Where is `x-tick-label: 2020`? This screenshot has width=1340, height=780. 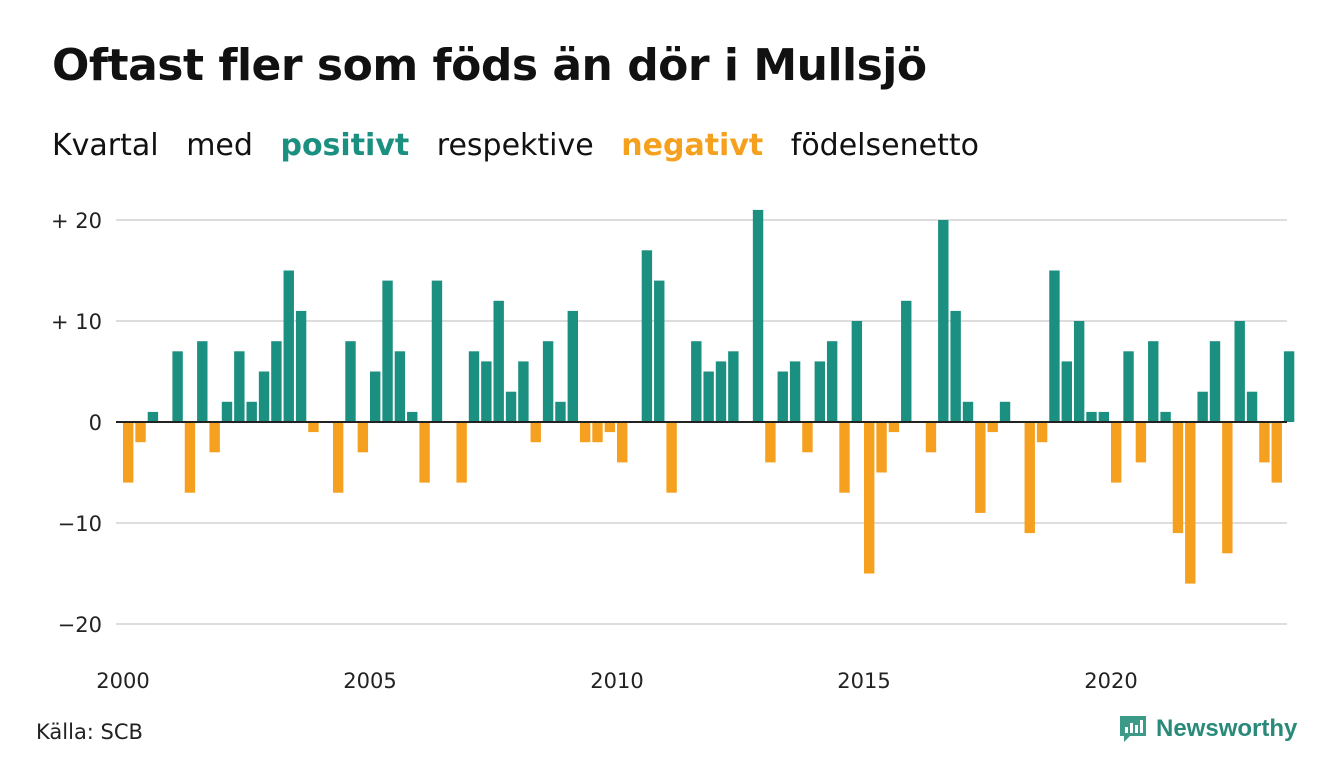
x-tick-label: 2020 is located at coordinates (1110, 681).